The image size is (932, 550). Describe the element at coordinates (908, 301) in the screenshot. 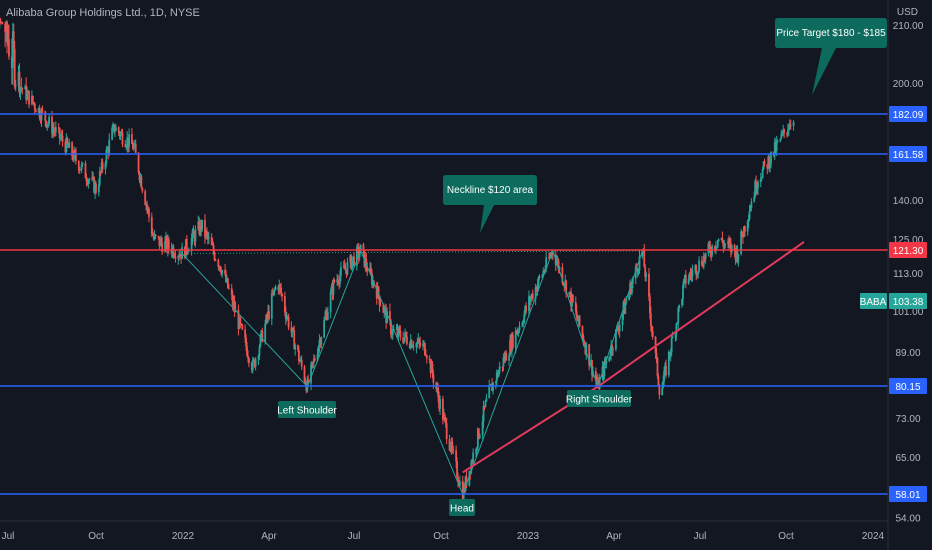

I see `last-price-tag` at that location.